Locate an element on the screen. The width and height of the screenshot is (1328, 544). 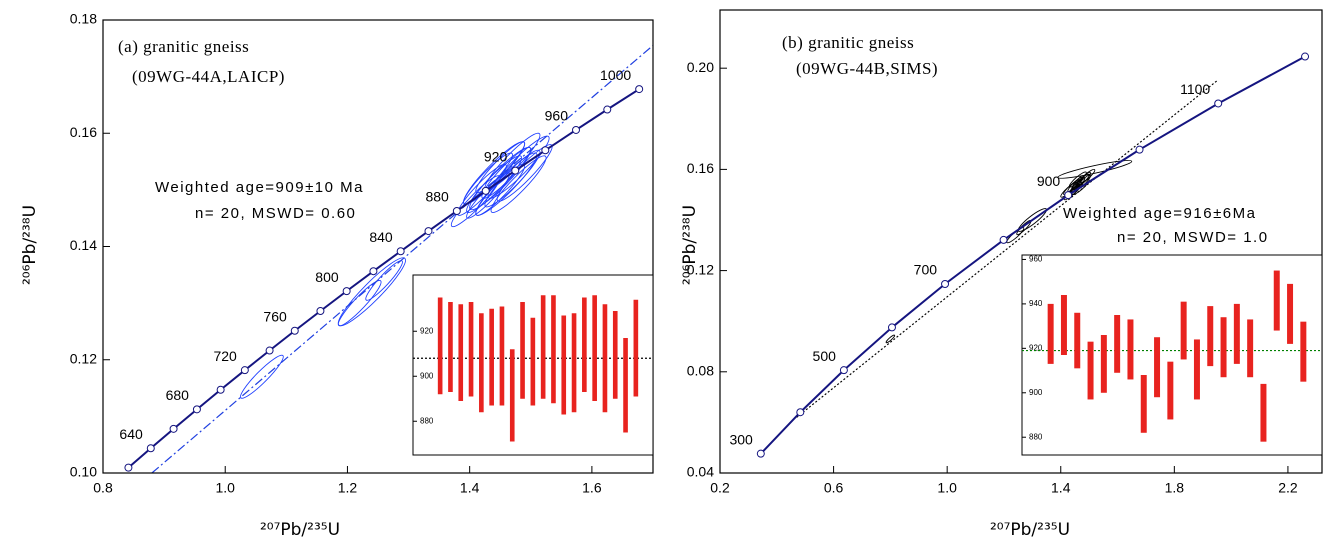
age-label: 1100 is located at coordinates (1195, 89).